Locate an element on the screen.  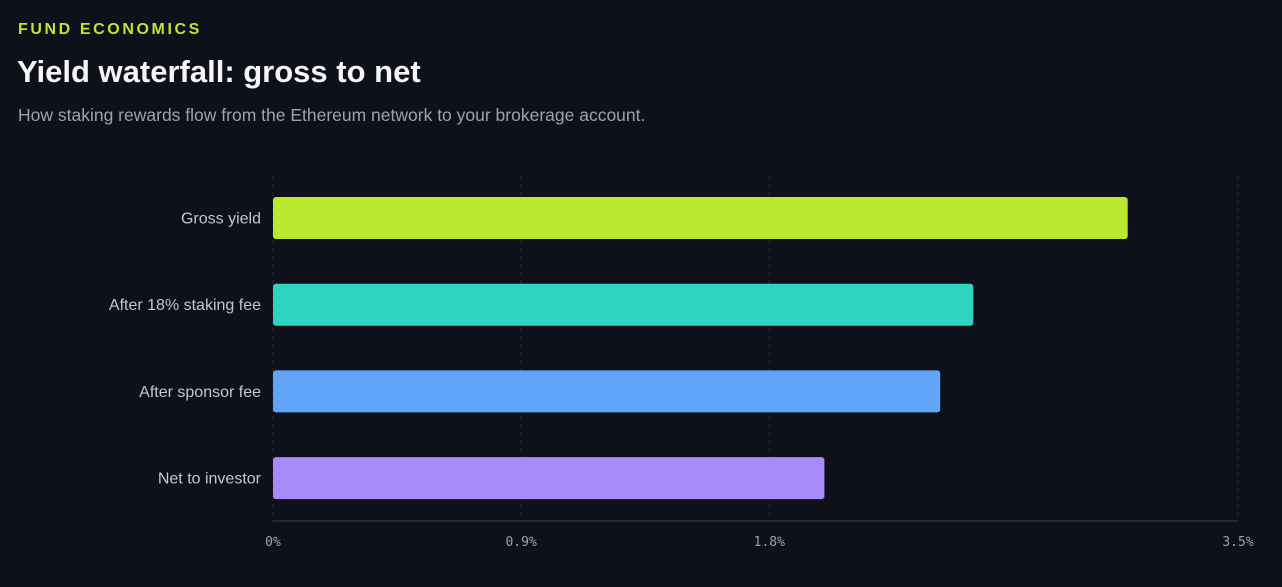
x-tick-label: 1.8% is located at coordinates (769, 542).